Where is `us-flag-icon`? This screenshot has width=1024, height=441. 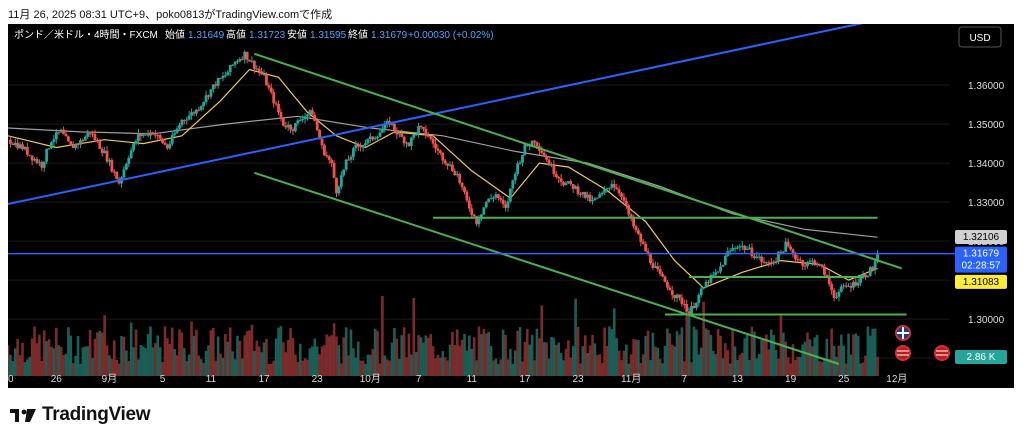
us-flag-icon is located at coordinates (903, 353).